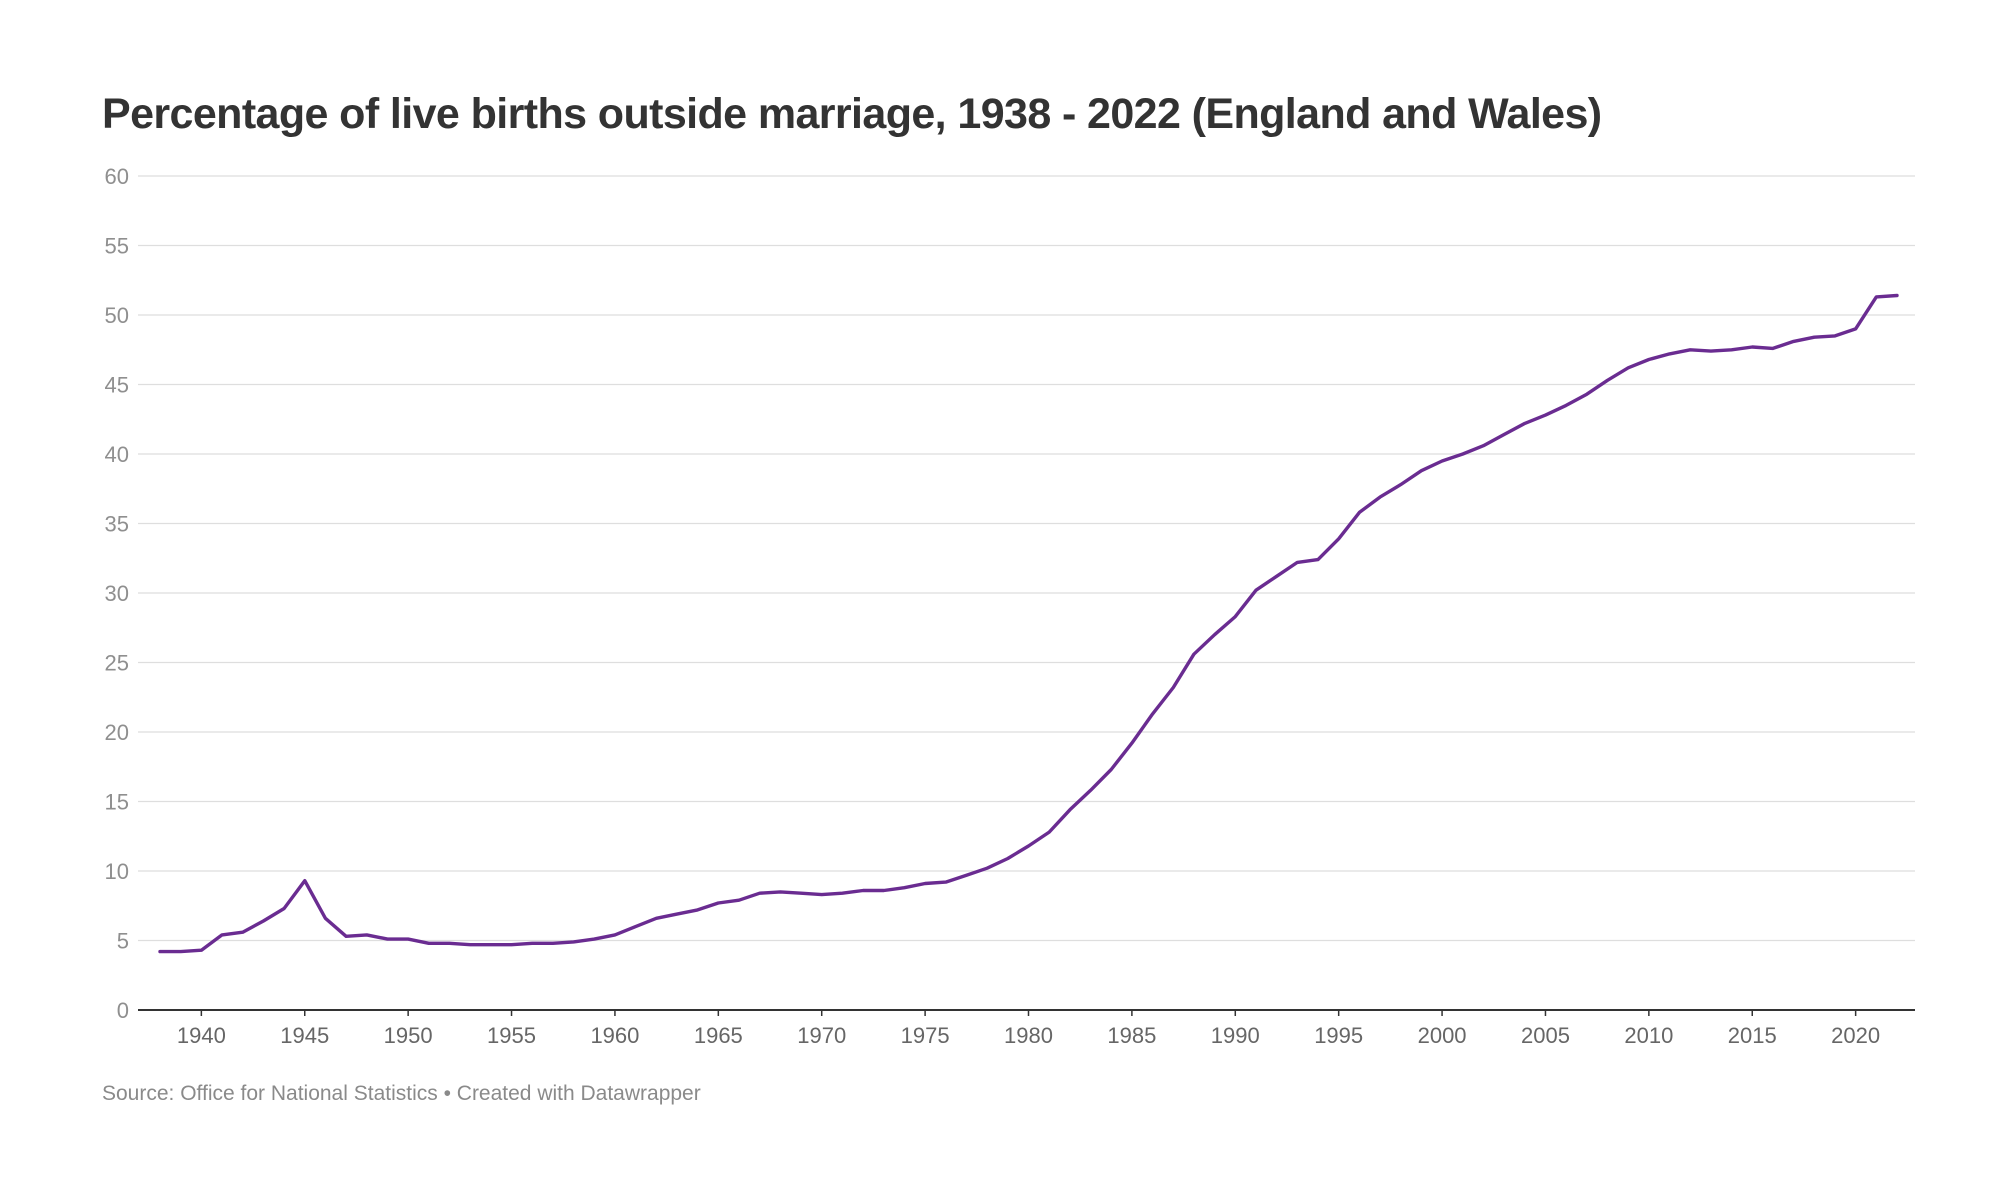  What do you see at coordinates (1545, 1035) in the screenshot?
I see `x-tick-label: 2005` at bounding box center [1545, 1035].